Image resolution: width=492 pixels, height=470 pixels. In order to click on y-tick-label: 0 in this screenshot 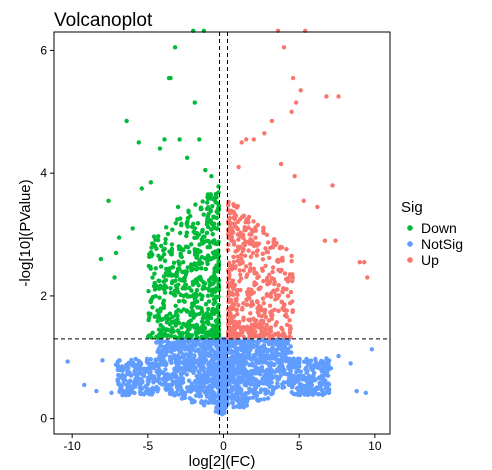, I will do `click(43, 419)`.